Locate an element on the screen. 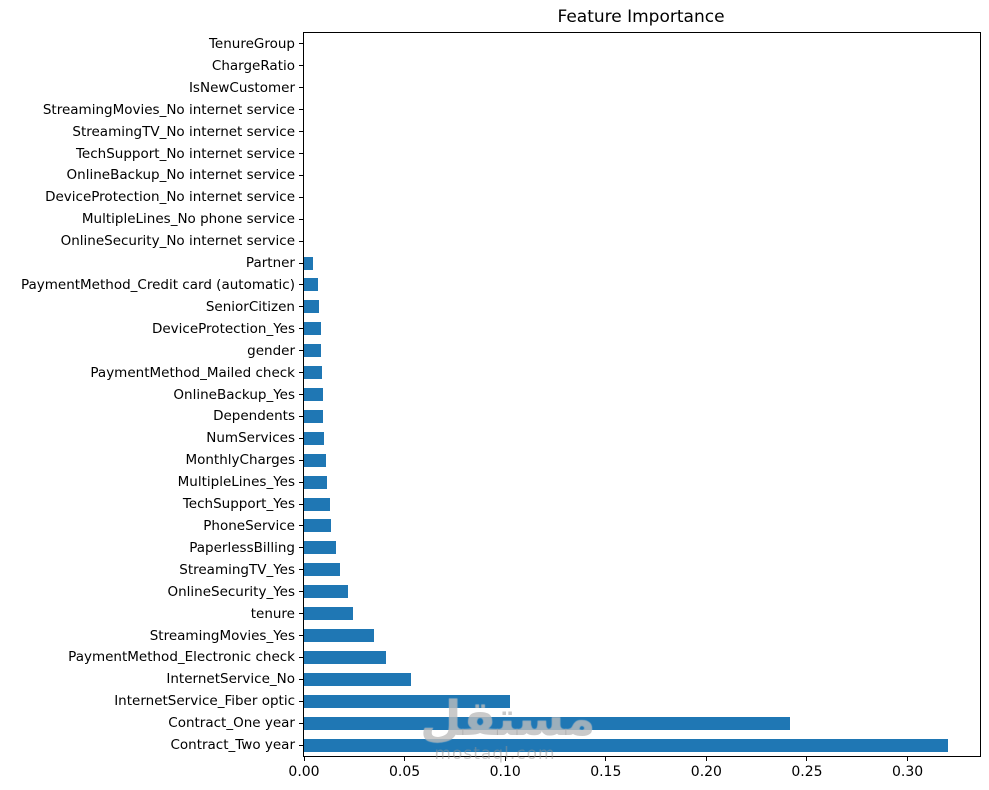 The width and height of the screenshot is (989, 790). y-tick-label: TechSupport_Yes is located at coordinates (238, 504).